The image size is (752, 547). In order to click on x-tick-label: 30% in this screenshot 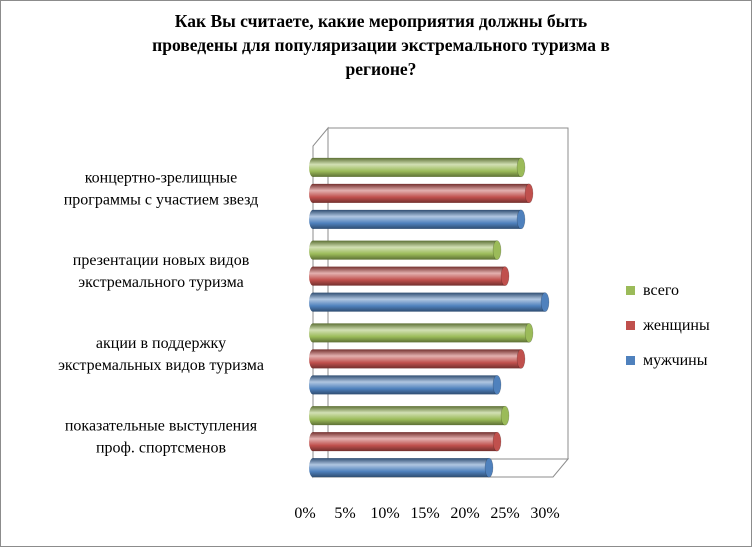, I will do `click(544, 513)`.